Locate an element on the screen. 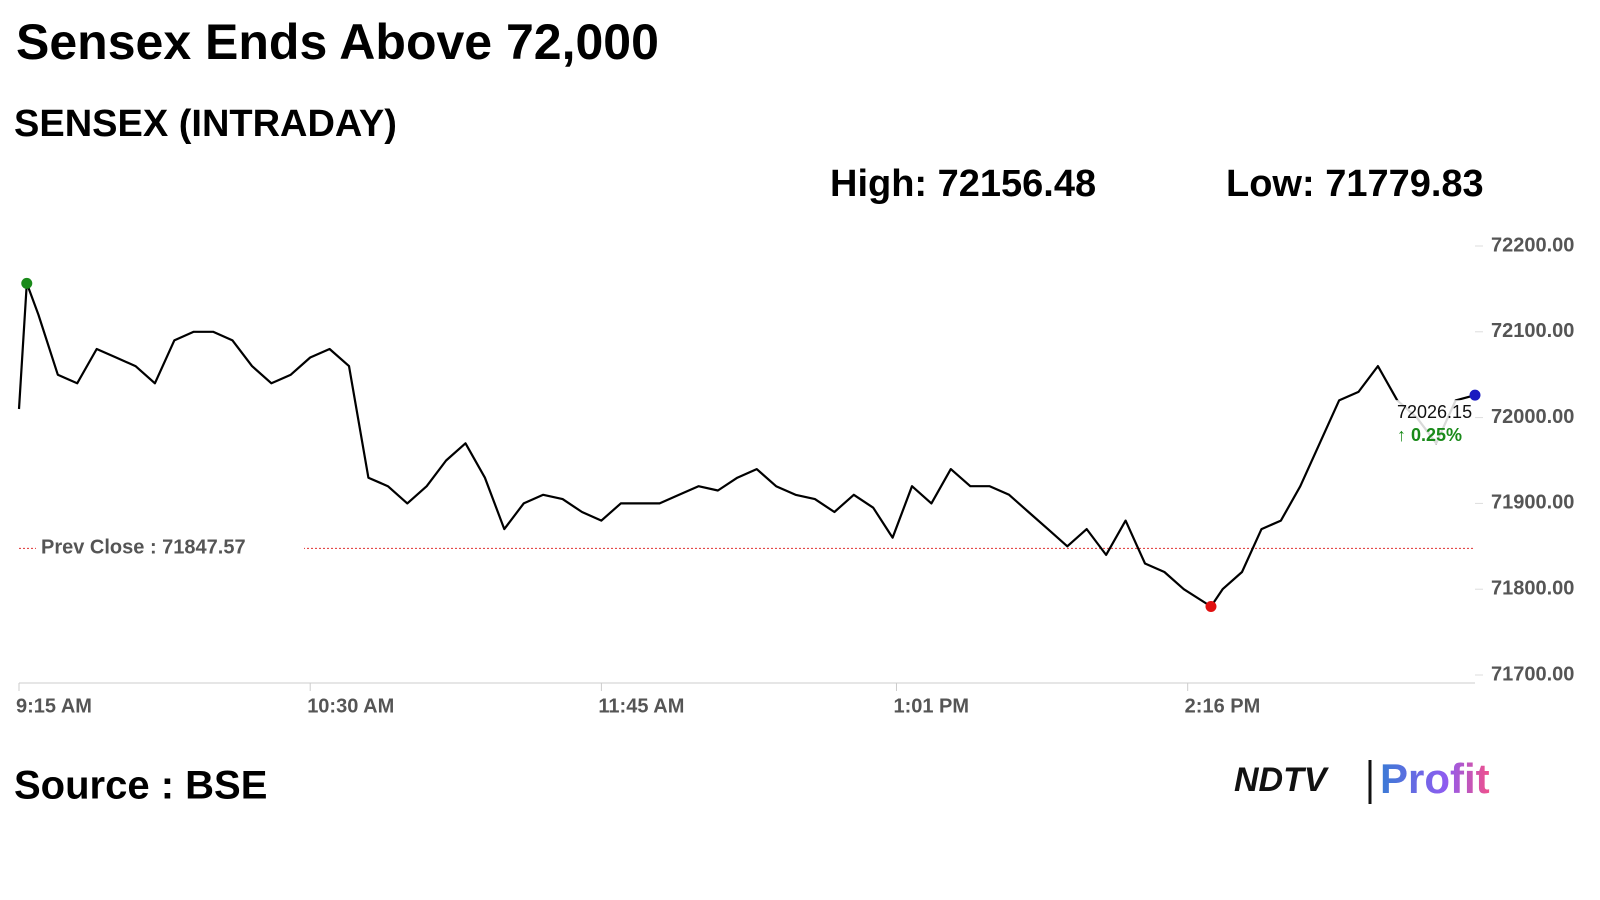  x-tick-label: 1:01 PM is located at coordinates (931, 706).